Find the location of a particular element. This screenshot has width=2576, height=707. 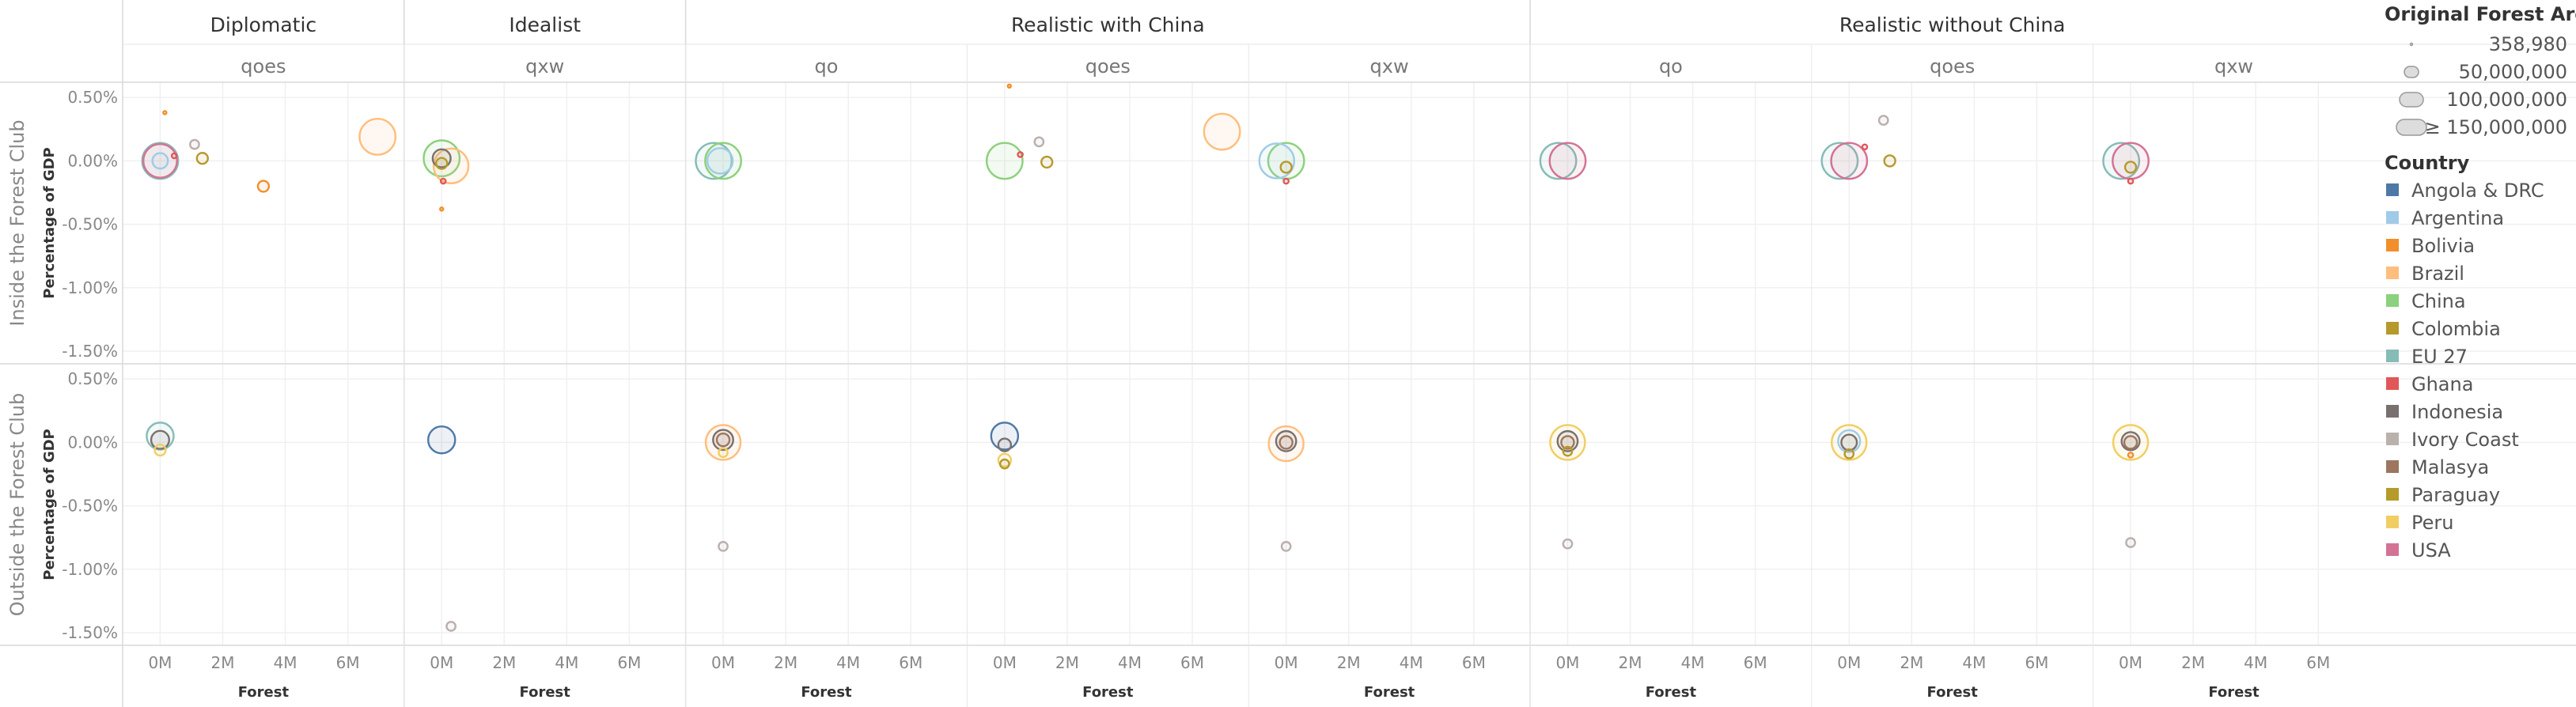

color-legend-label: Ivory Coast is located at coordinates (2465, 440).